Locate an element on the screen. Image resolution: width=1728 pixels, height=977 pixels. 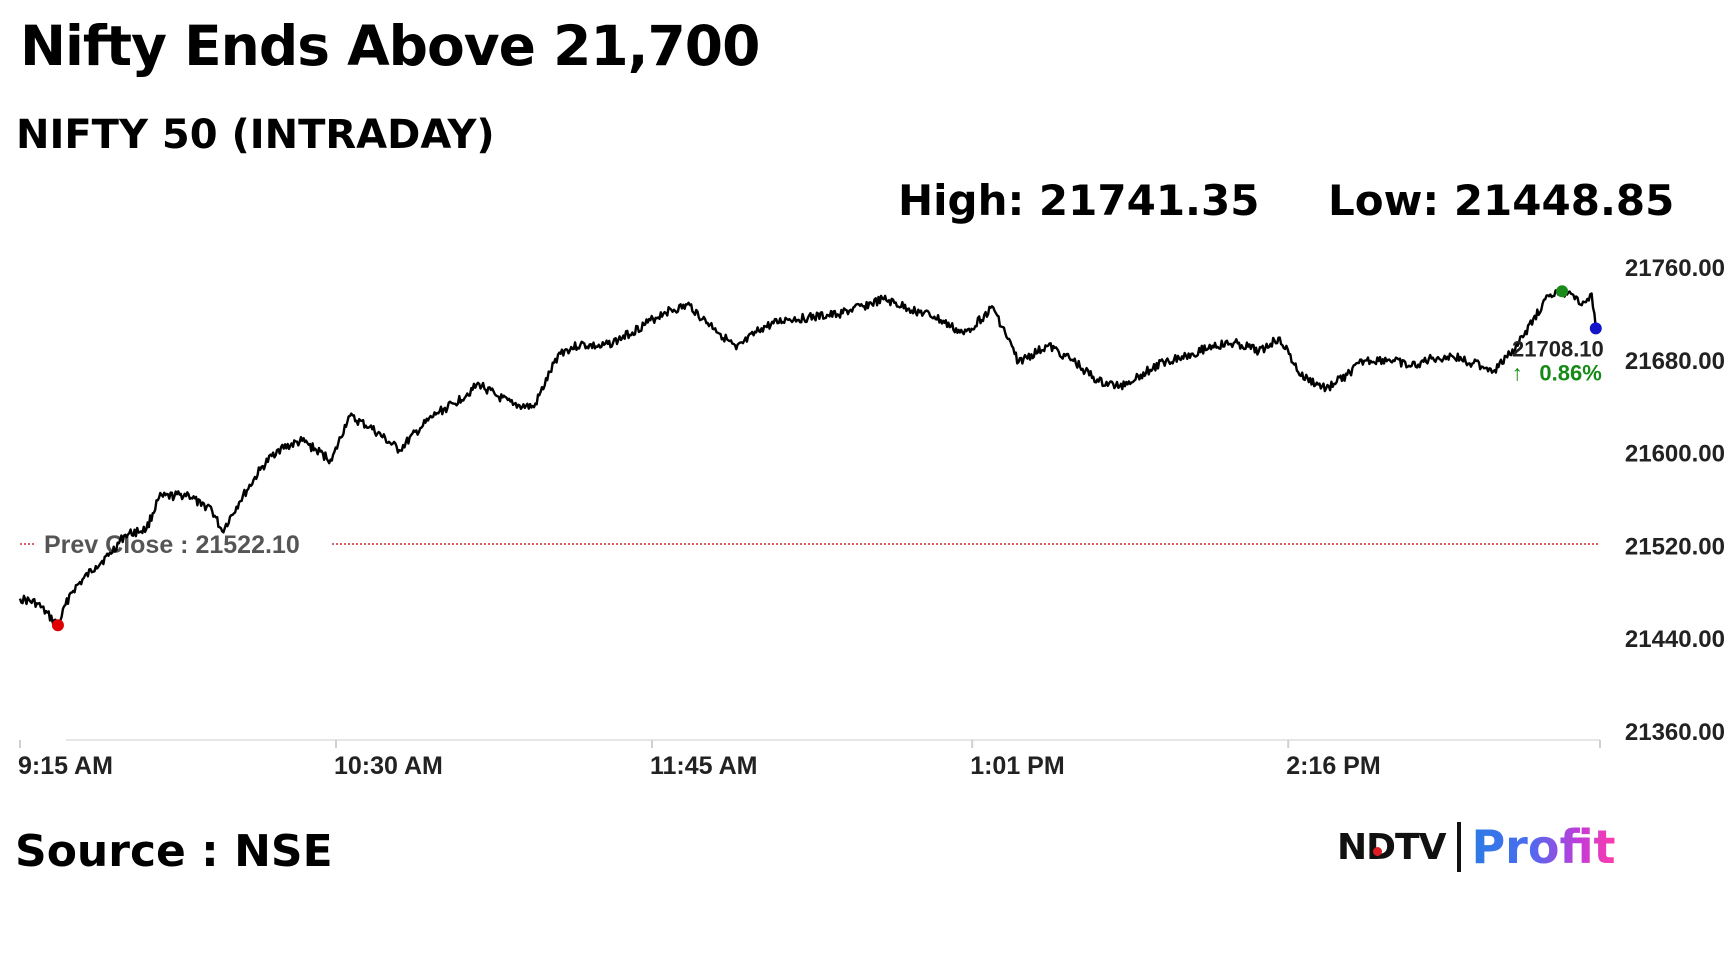
x-tick-label: 1:01 PM is located at coordinates (1017, 766).